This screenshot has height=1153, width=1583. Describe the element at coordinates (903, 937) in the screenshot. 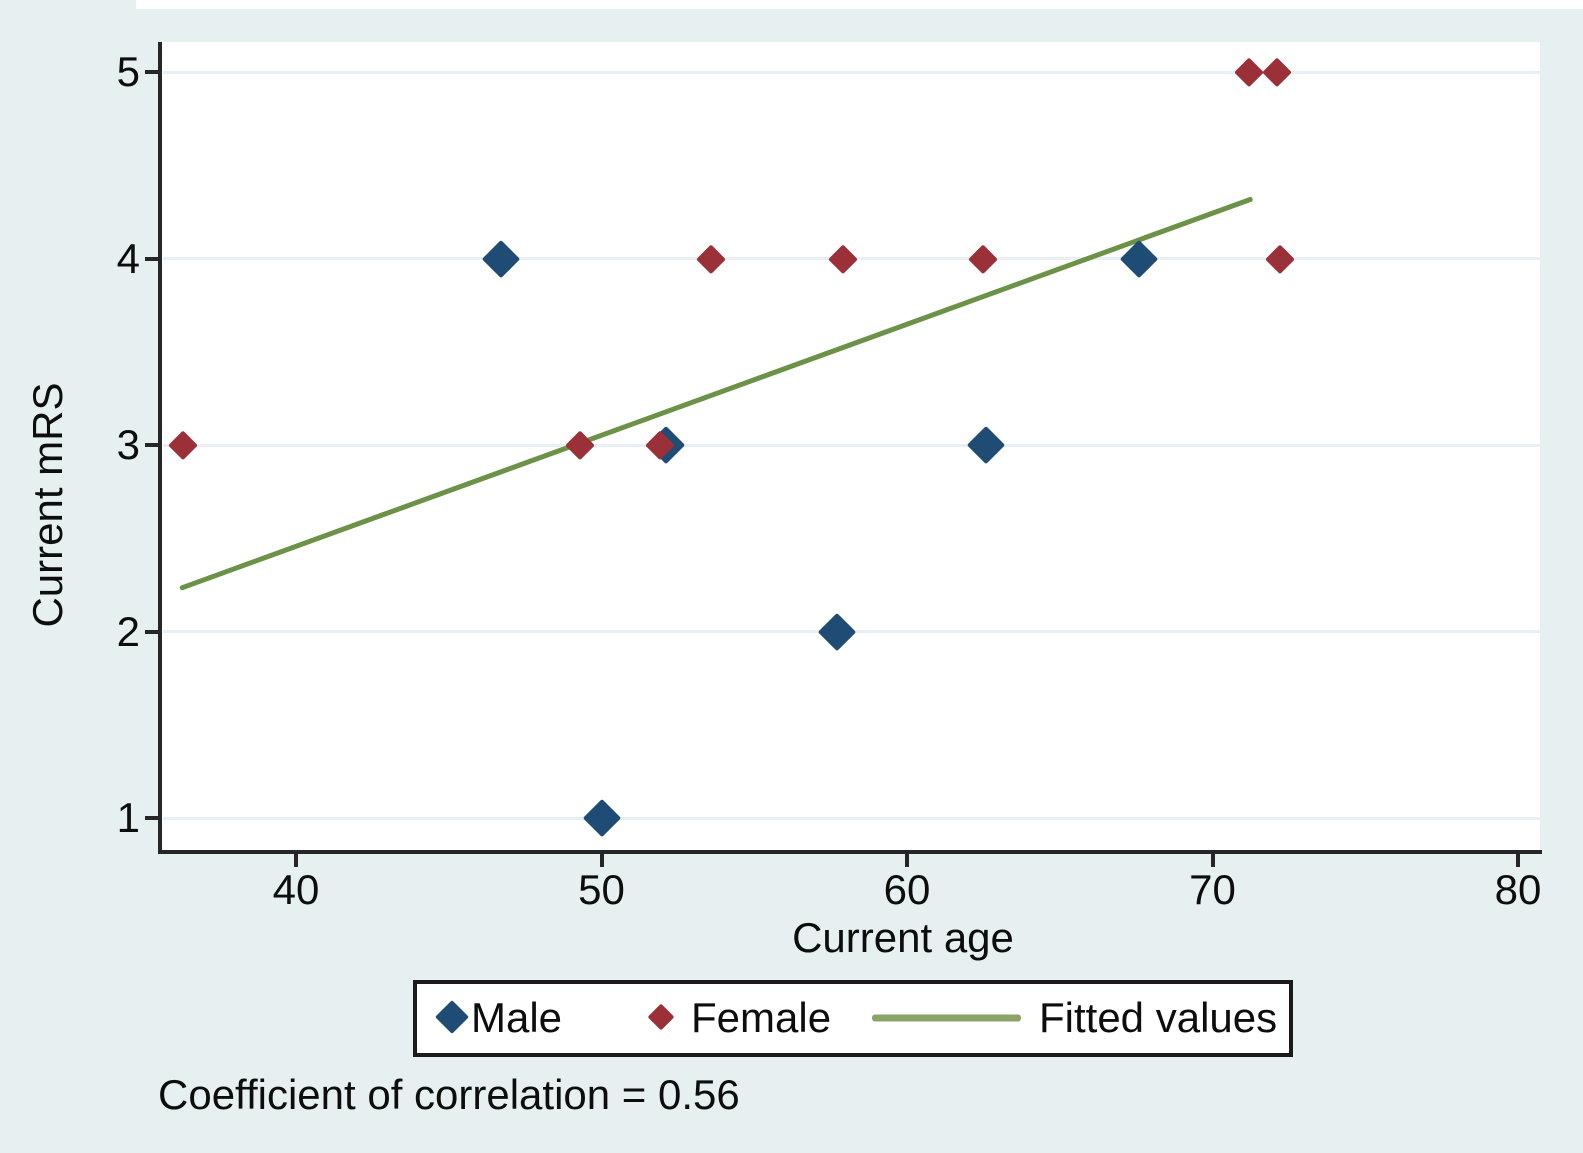

I see `x-axis-title: Current age` at that location.